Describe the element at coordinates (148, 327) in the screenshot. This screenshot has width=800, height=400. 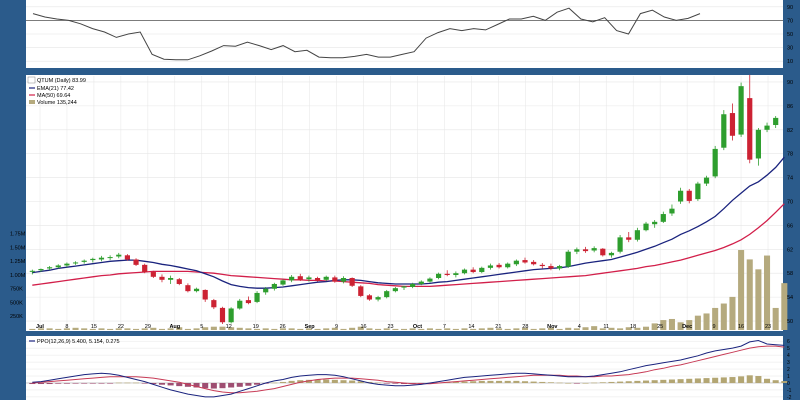
I see `x-tick-label: 29` at that location.